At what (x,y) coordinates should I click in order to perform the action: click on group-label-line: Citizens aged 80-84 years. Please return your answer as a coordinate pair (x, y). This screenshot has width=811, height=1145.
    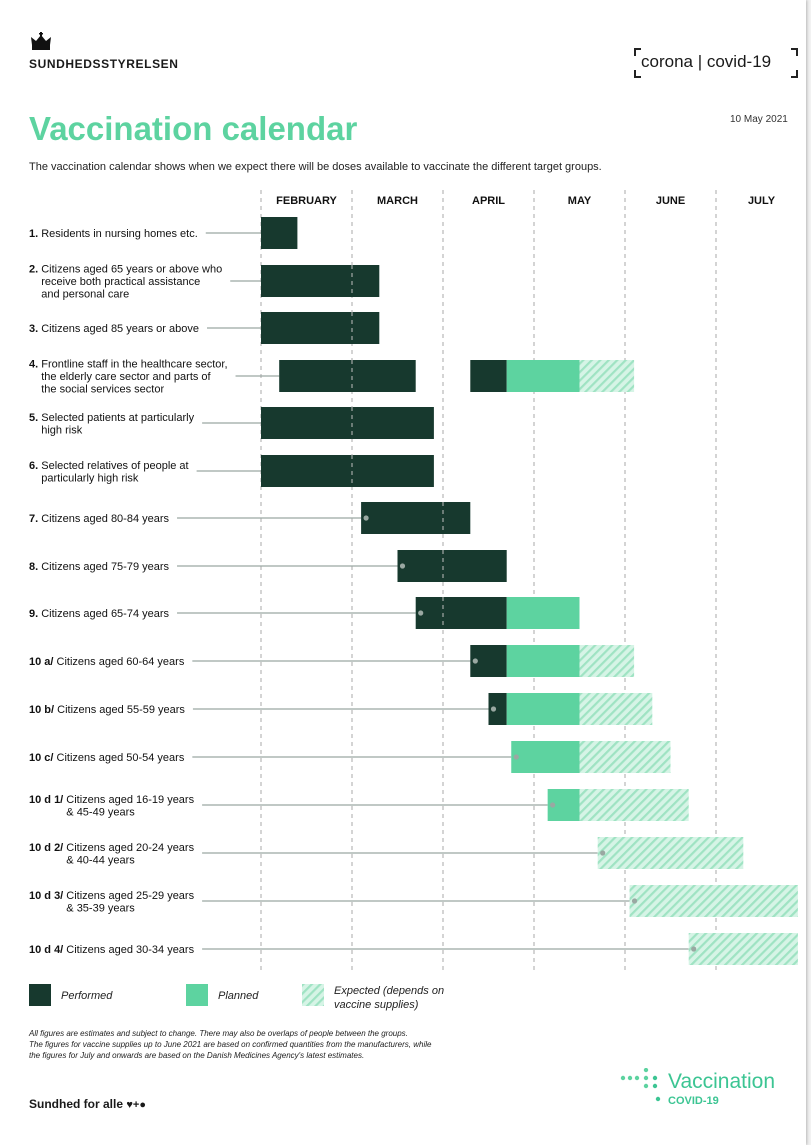
    Looking at the image, I should click on (105, 519).